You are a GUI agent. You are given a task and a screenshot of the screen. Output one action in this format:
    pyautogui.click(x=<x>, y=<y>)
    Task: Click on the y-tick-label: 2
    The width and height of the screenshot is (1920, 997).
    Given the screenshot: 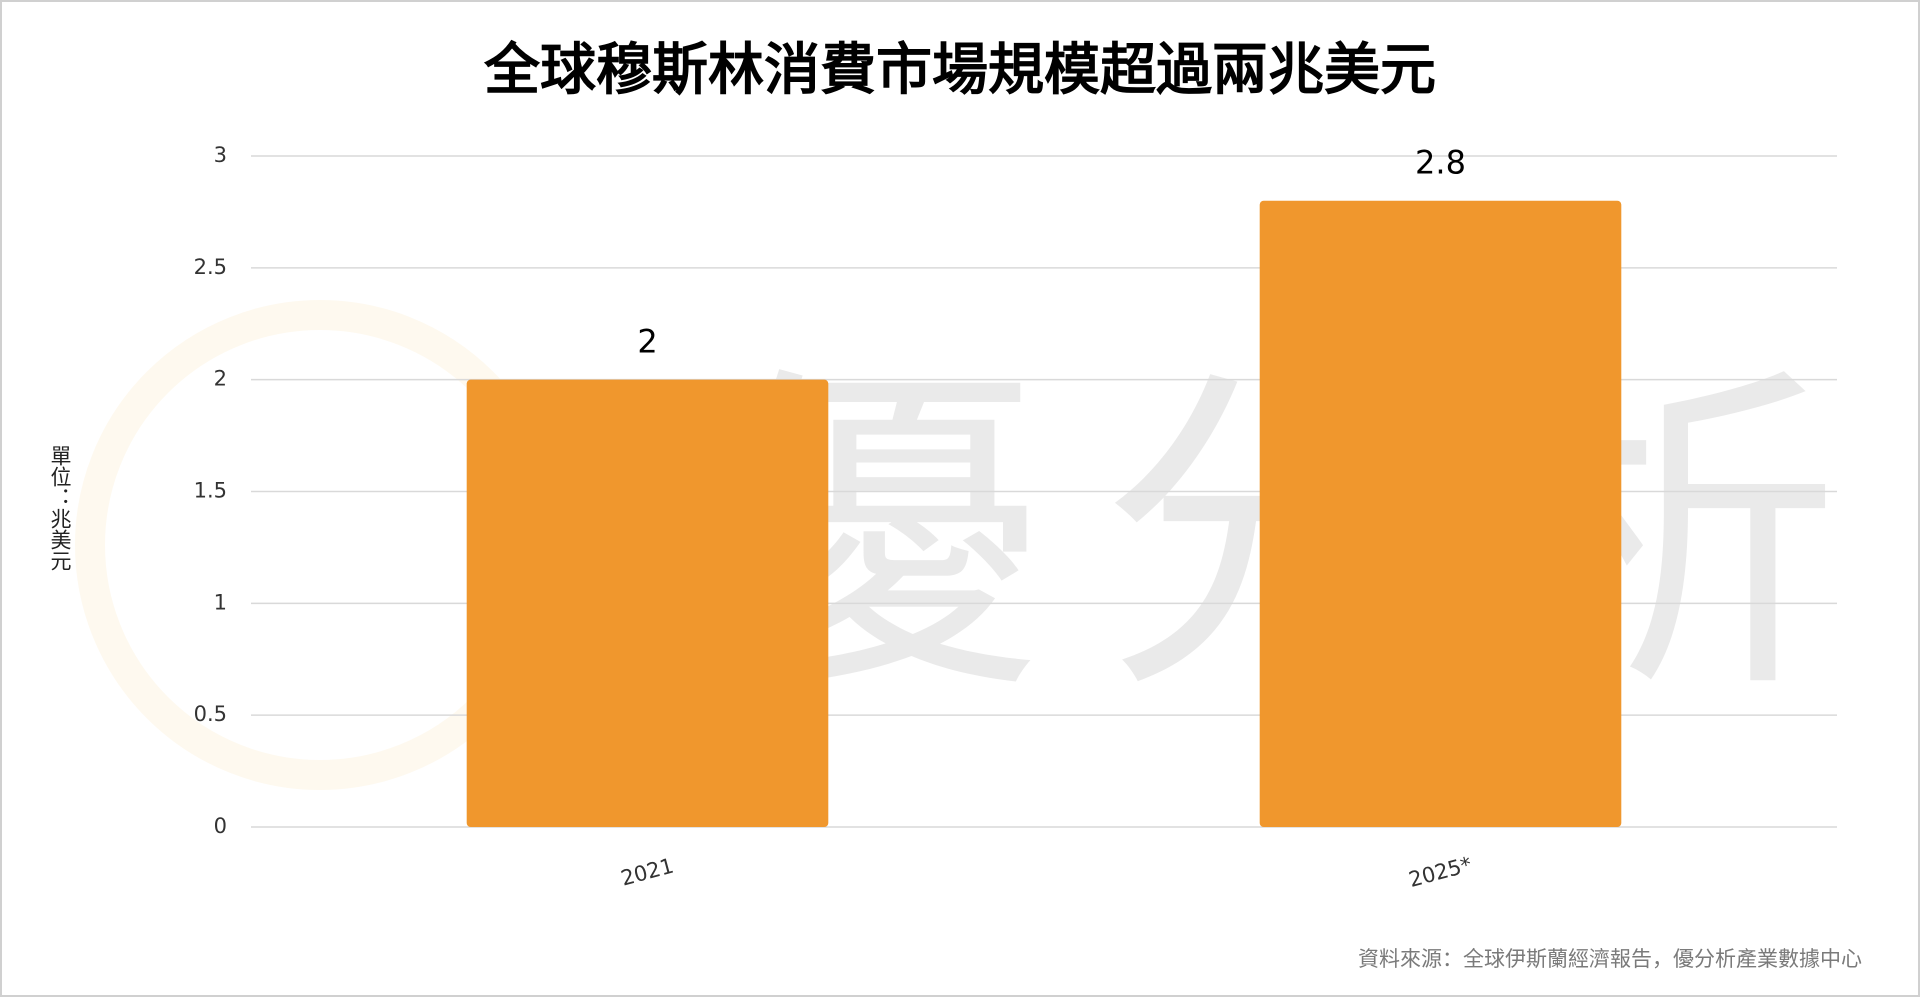 What is the action you would take?
    pyautogui.click(x=220, y=379)
    